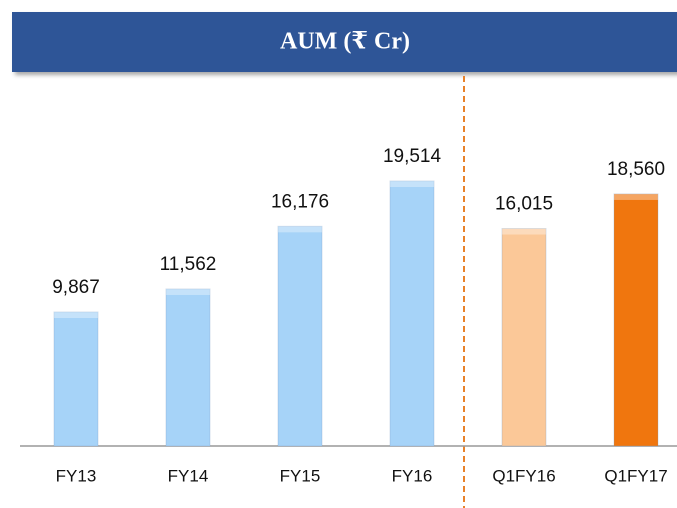  I want to click on x-tick-label: FY15, so click(300, 475).